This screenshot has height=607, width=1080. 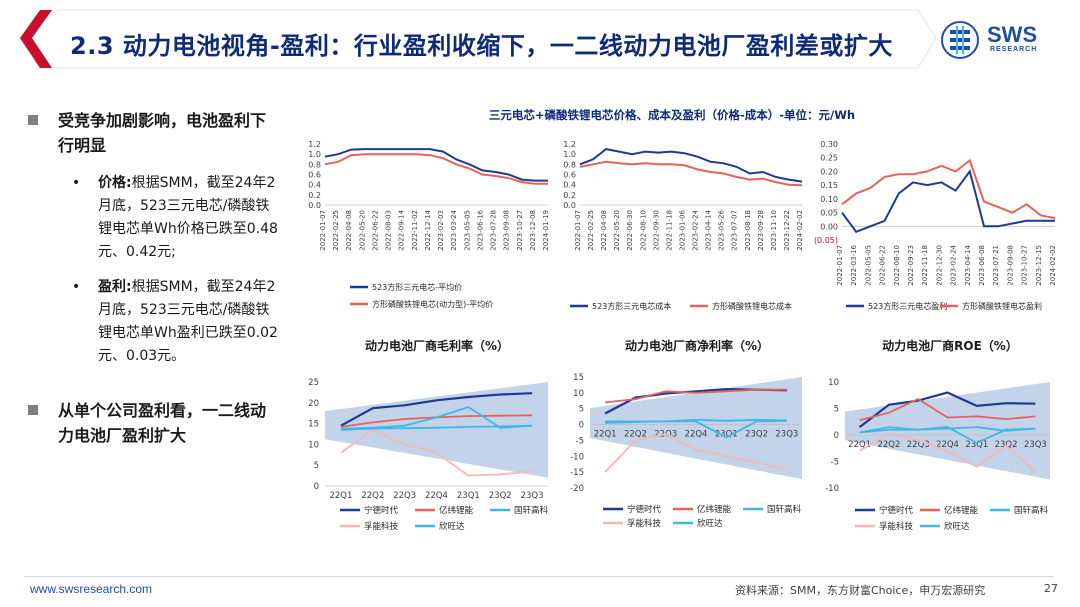 I want to click on y-tick-label: -20, so click(x=577, y=489).